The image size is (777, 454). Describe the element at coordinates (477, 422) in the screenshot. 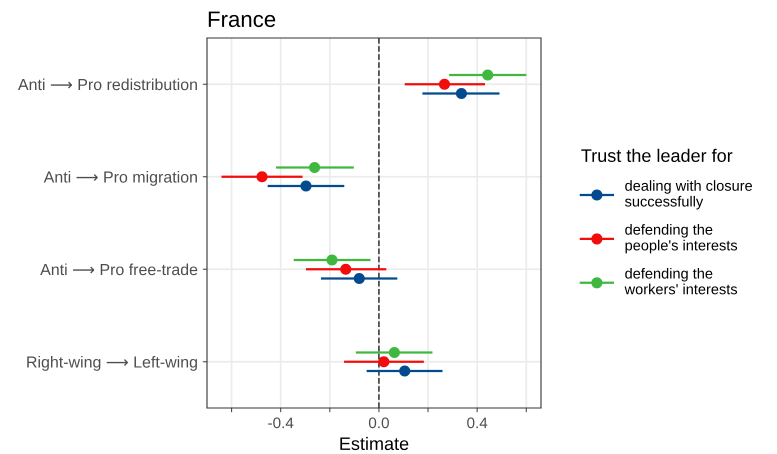

I see `x-tick-label: 0.4` at that location.